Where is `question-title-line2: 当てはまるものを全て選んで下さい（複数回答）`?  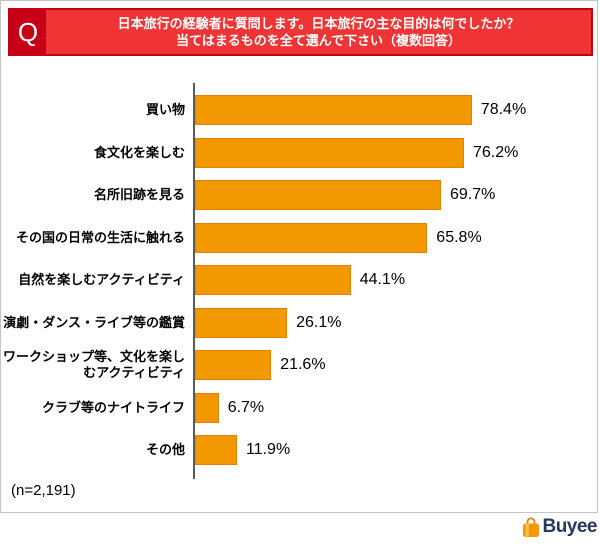
question-title-line2: 当てはまるものを全て選んで下さい（複数回答） is located at coordinates (318, 40).